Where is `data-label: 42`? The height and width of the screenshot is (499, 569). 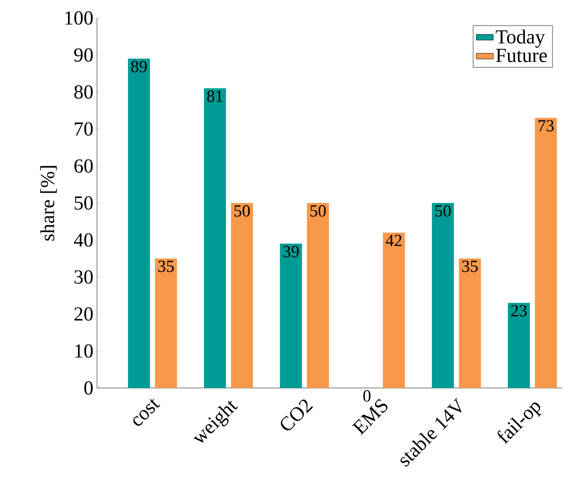 data-label: 42 is located at coordinates (394, 240).